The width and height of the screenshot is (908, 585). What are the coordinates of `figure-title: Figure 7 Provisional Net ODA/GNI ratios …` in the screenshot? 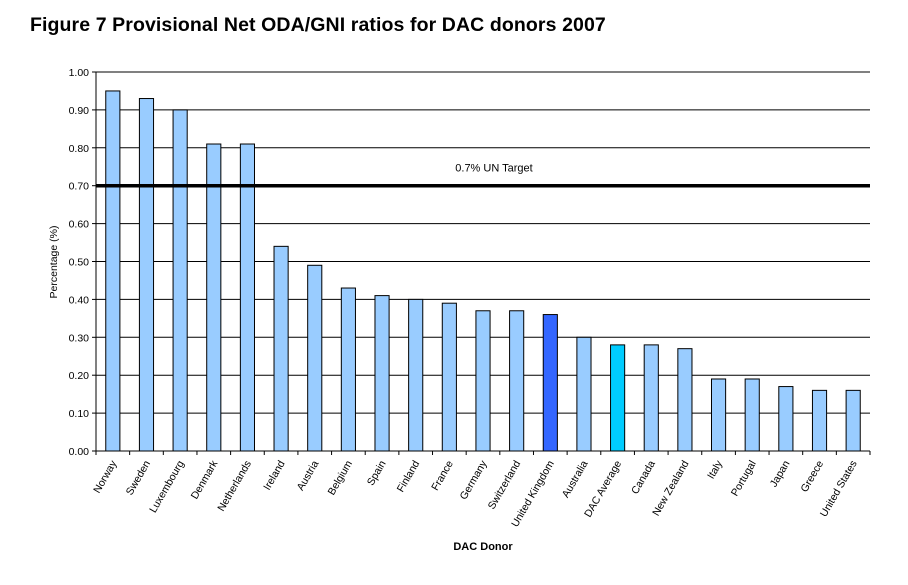 It's located at (318, 25).